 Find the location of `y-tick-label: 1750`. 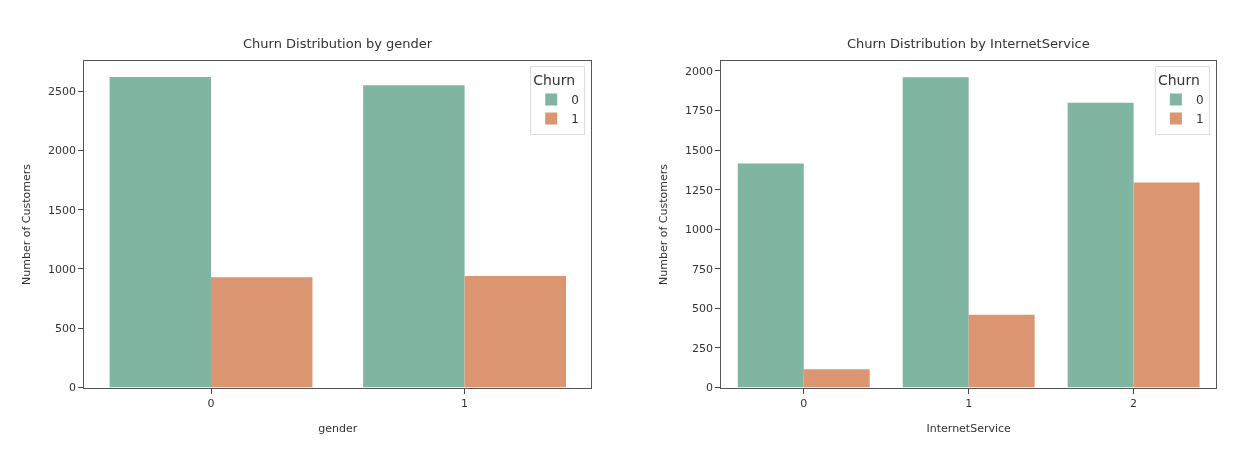

y-tick-label: 1750 is located at coordinates (699, 111).